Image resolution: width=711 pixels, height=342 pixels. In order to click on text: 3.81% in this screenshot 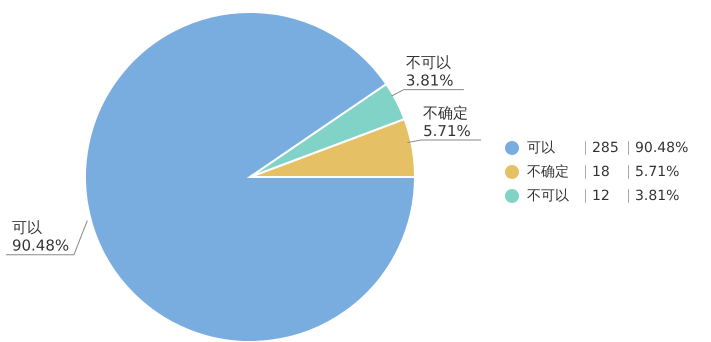, I will do `click(657, 196)`.